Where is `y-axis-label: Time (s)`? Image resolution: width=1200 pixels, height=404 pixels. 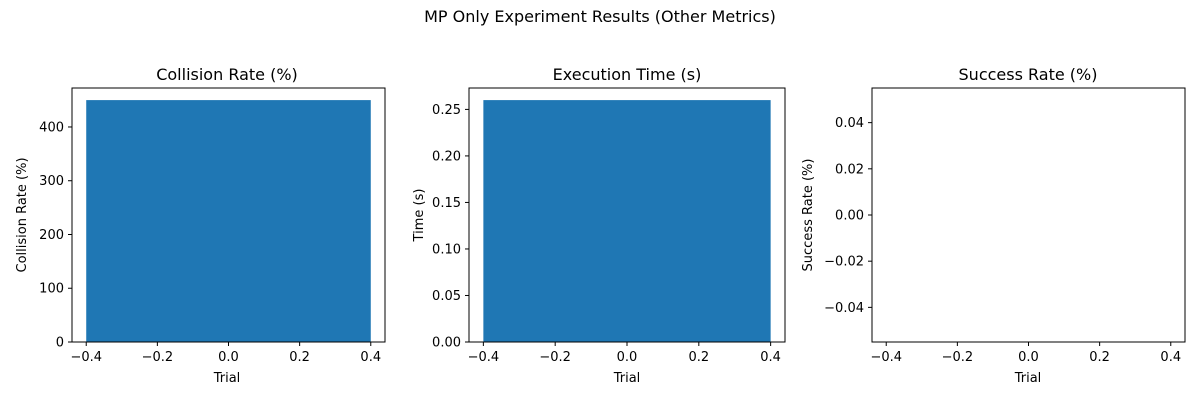
y-axis-label: Time (s) is located at coordinates (419, 216).